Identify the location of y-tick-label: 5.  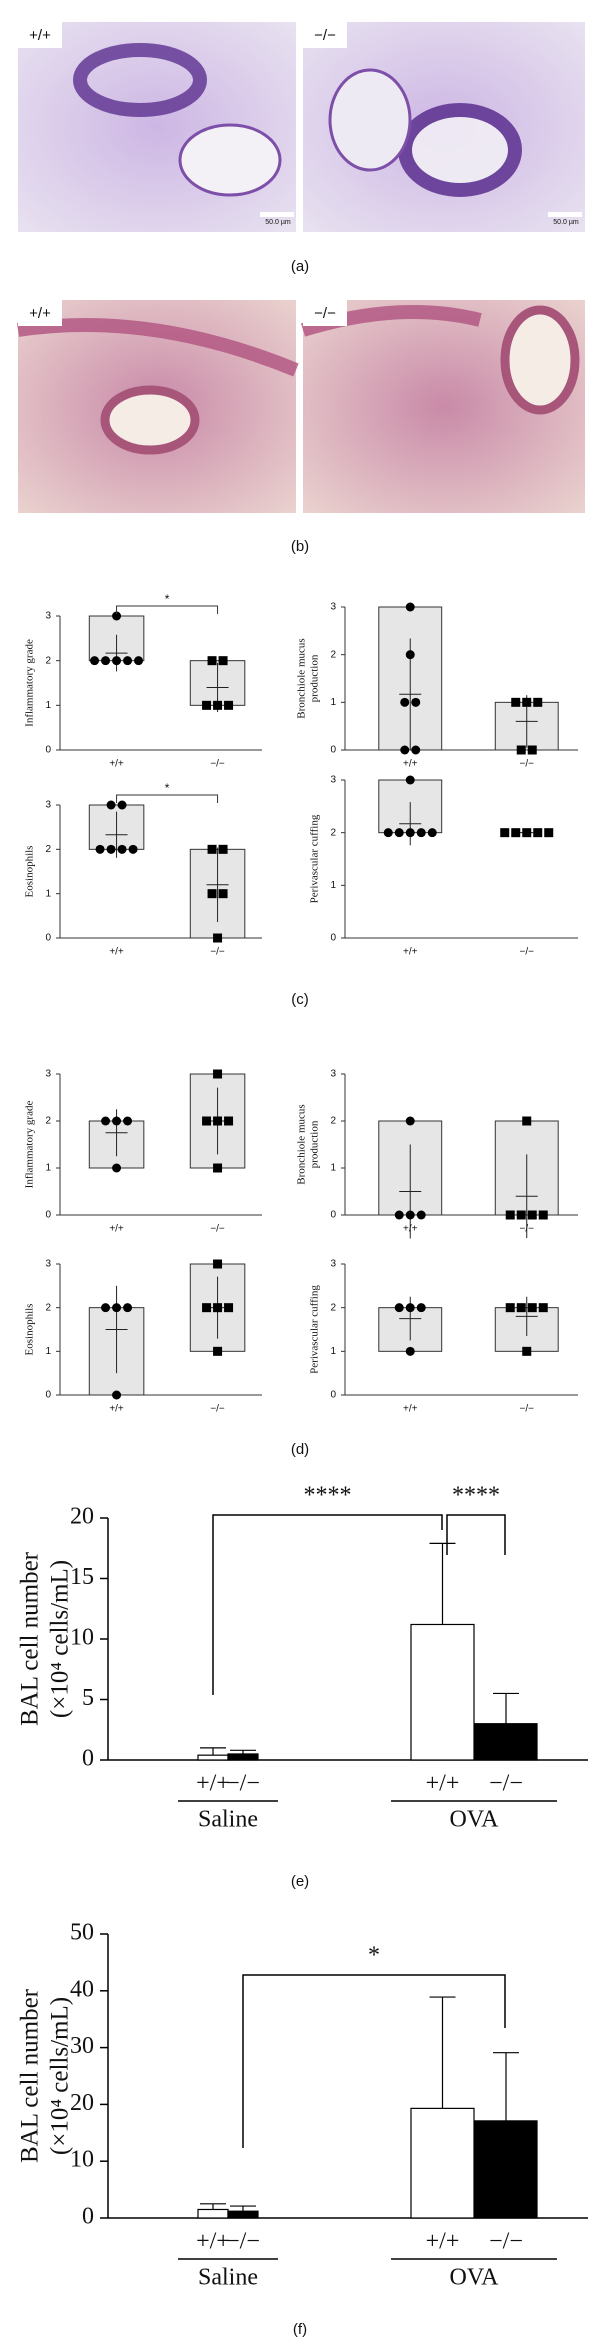
(88, 1698).